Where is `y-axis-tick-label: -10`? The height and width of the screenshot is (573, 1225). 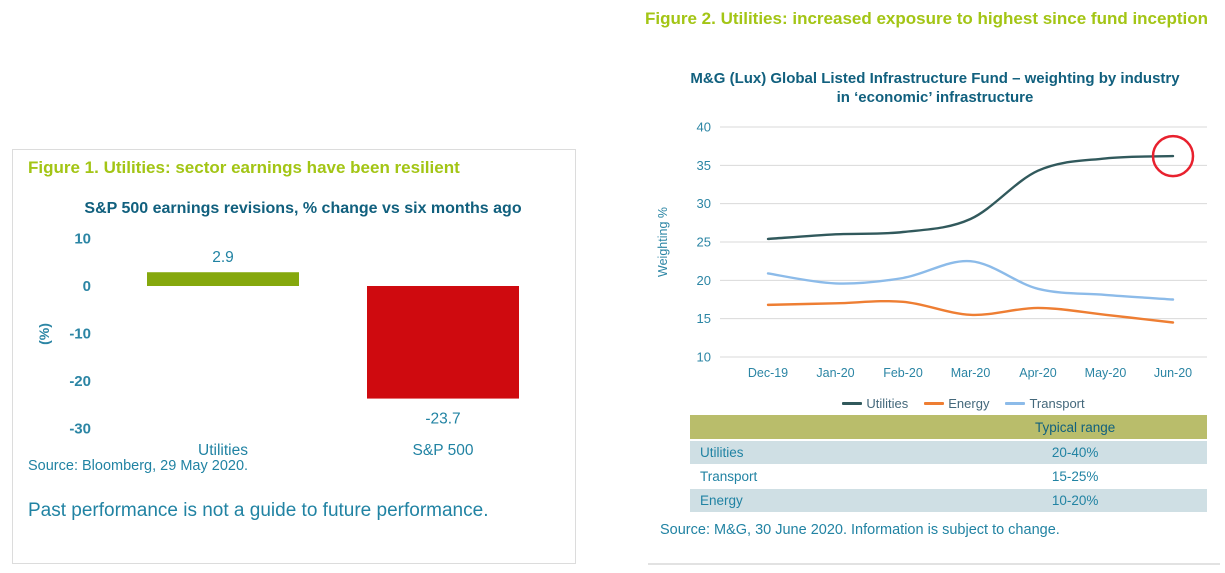 y-axis-tick-label: -10 is located at coordinates (80, 334).